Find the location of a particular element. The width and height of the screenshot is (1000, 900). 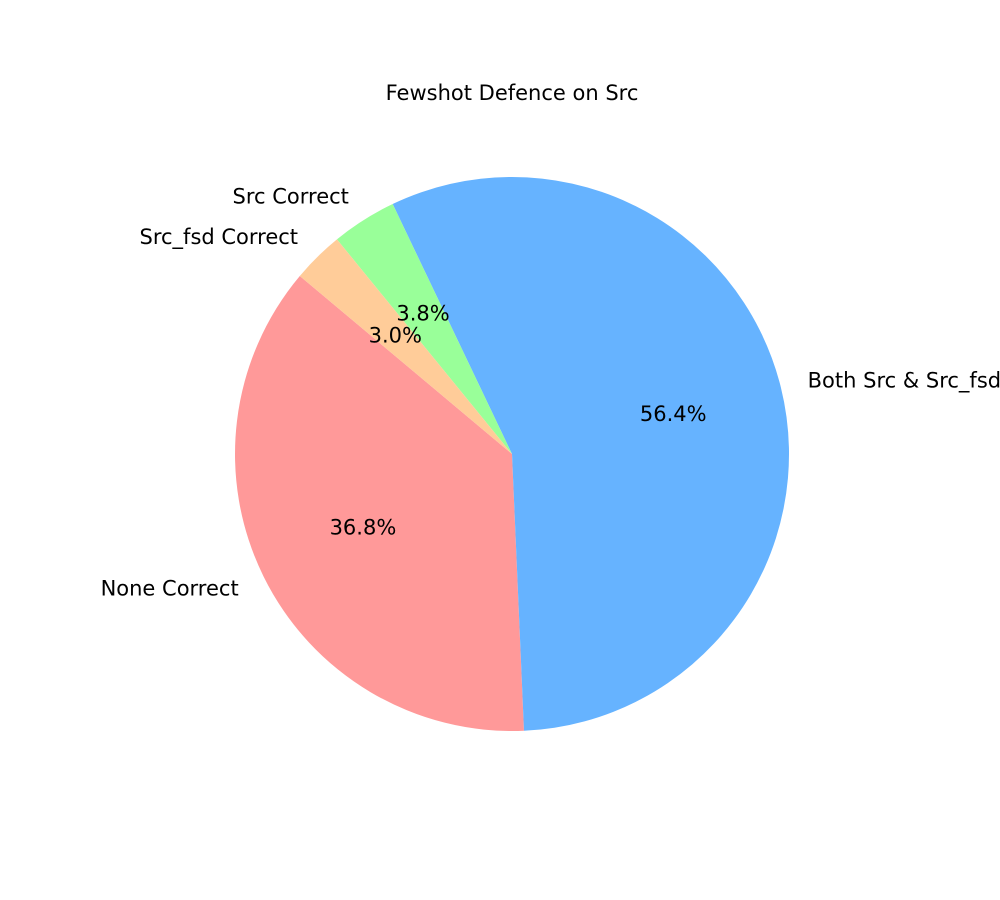

pie-percent-label-0: 36.8% is located at coordinates (363, 527).